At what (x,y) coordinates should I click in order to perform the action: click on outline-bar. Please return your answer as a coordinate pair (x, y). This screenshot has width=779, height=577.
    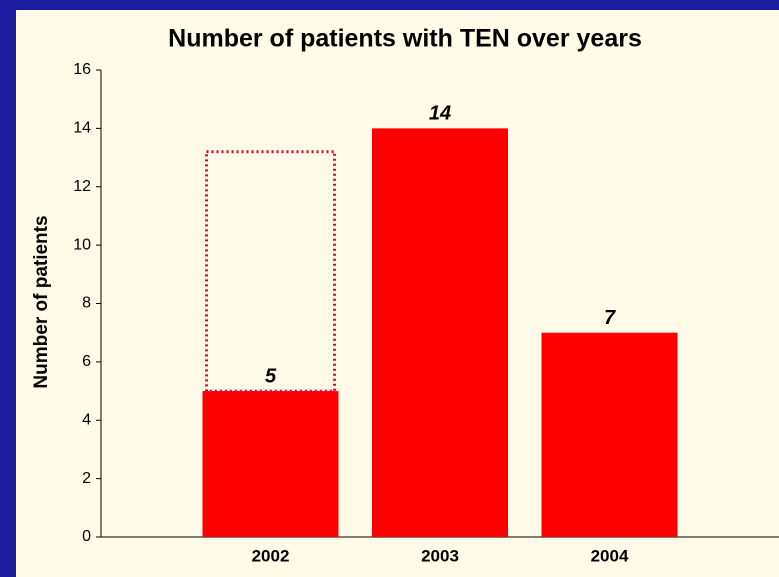
    Looking at the image, I should click on (270, 271).